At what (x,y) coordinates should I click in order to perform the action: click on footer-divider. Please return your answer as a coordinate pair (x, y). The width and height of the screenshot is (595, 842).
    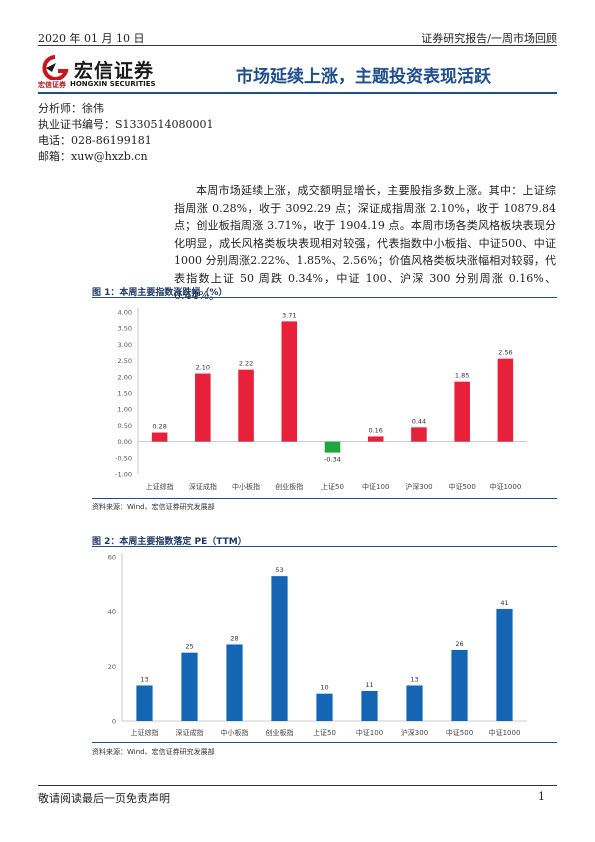
    Looking at the image, I should click on (297, 785).